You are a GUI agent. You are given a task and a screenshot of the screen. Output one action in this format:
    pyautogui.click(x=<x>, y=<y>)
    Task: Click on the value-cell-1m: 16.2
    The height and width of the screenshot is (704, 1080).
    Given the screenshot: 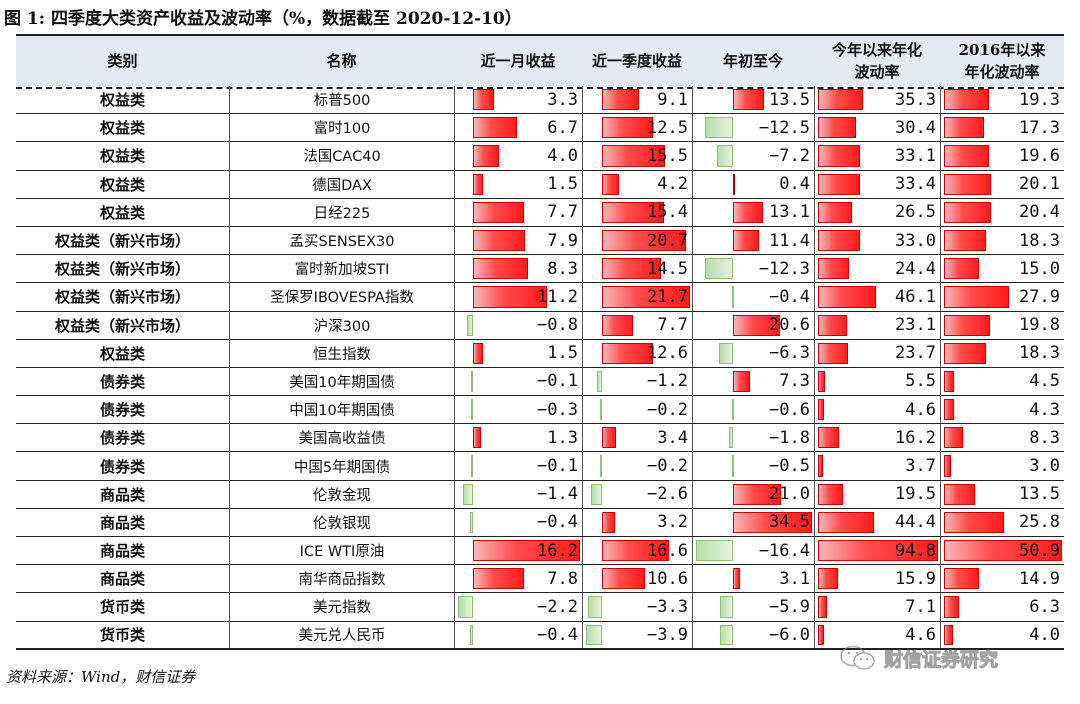 What is the action you would take?
    pyautogui.click(x=518, y=551)
    